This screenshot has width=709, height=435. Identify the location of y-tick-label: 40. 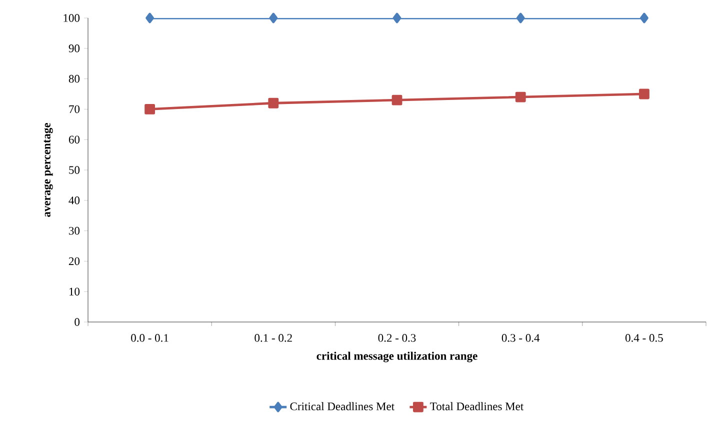
(74, 200).